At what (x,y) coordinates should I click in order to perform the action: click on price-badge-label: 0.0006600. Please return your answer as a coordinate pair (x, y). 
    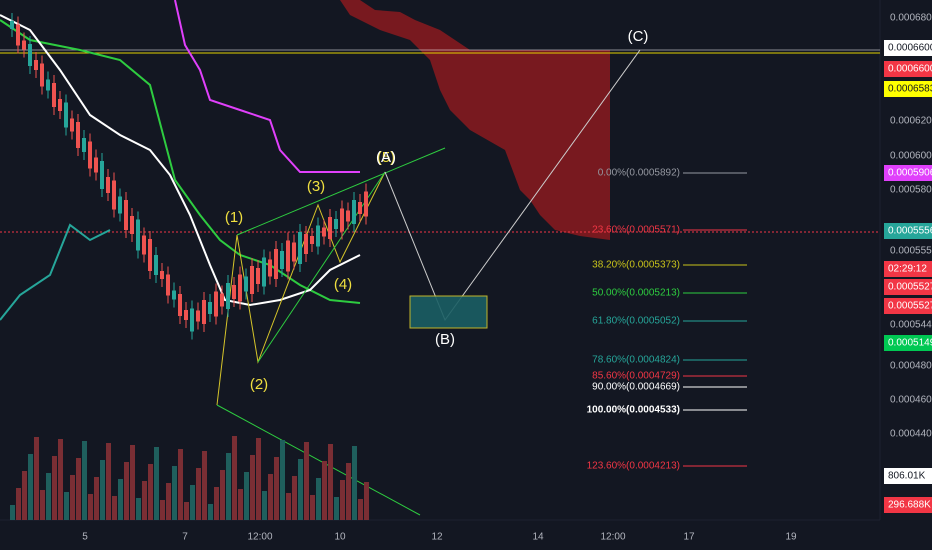
    Looking at the image, I should click on (910, 69).